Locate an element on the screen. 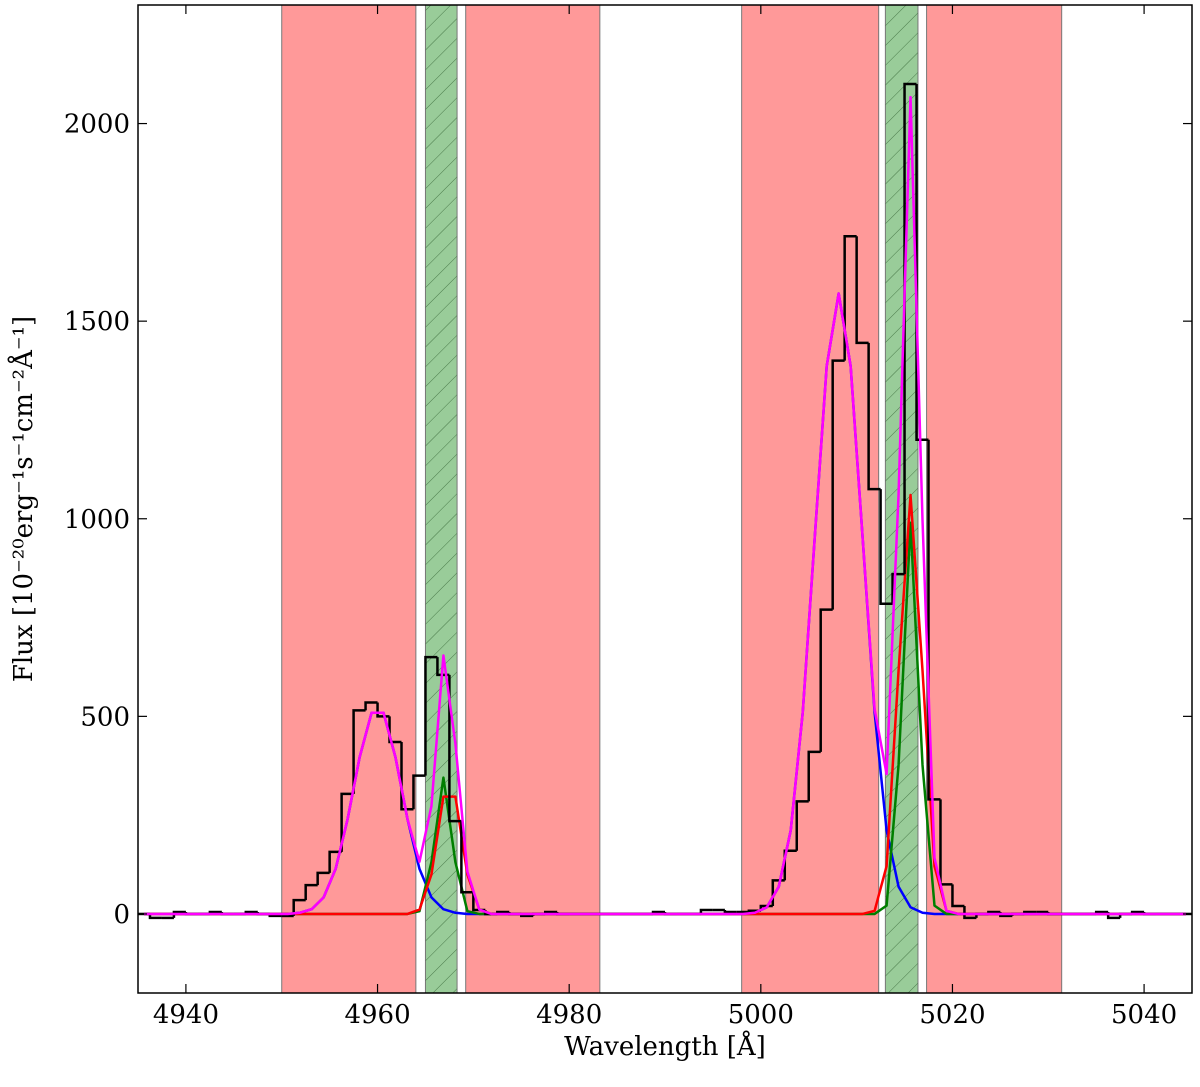 This screenshot has width=1200, height=1087. y-axis-label: Flux [10⁻²⁰erg⁻¹s⁻¹cm⁻²Å⁻¹] is located at coordinates (23, 499).